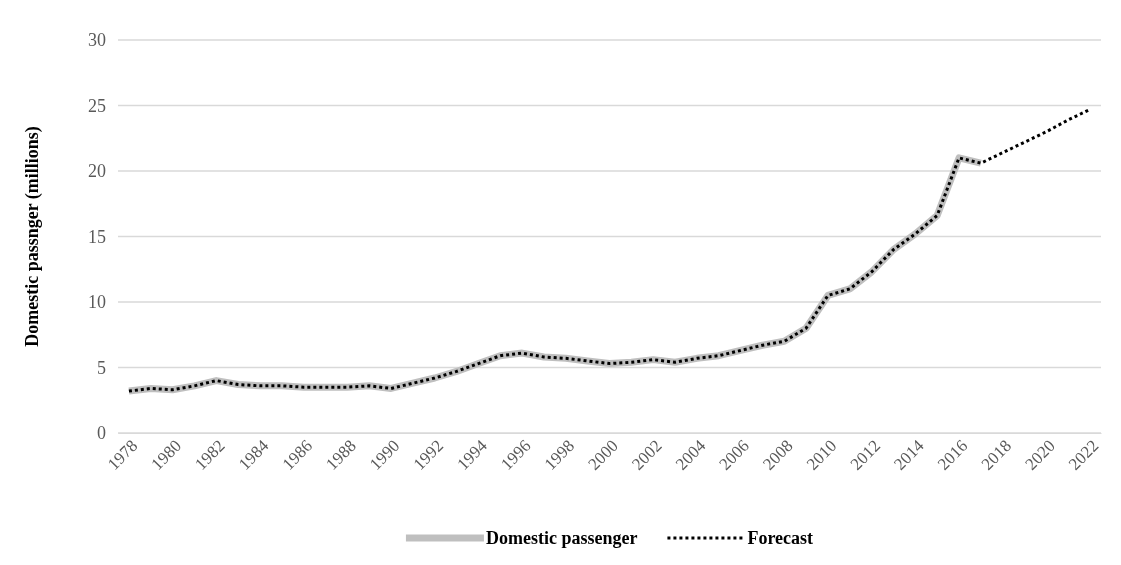 The image size is (1121, 565). What do you see at coordinates (561, 538) in the screenshot?
I see `legend-label: Domestic passenger` at bounding box center [561, 538].